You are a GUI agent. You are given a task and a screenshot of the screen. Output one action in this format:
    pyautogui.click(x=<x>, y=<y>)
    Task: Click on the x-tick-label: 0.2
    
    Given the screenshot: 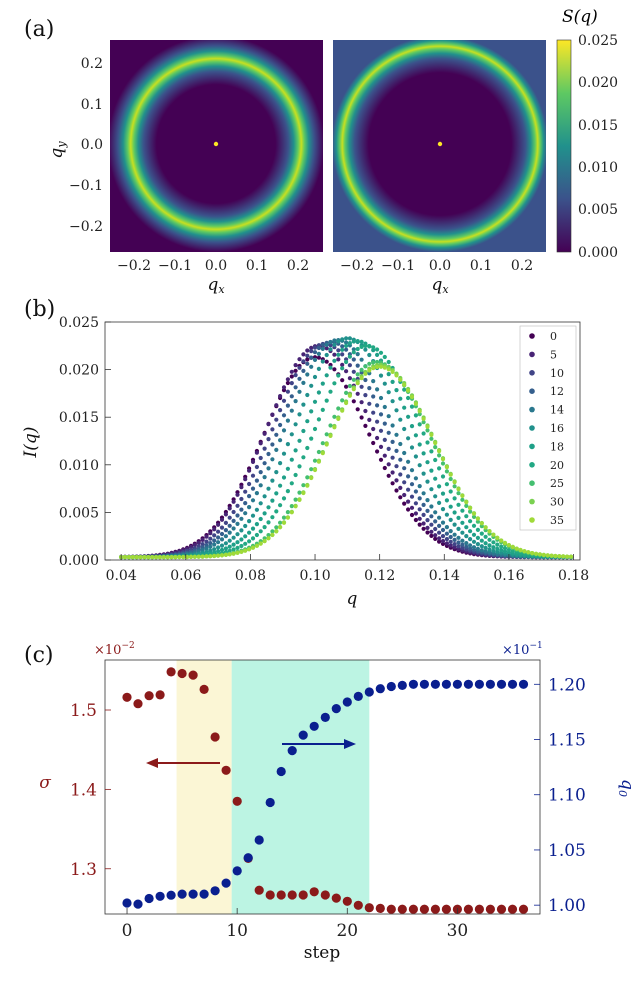 What is the action you would take?
    pyautogui.click(x=522, y=266)
    